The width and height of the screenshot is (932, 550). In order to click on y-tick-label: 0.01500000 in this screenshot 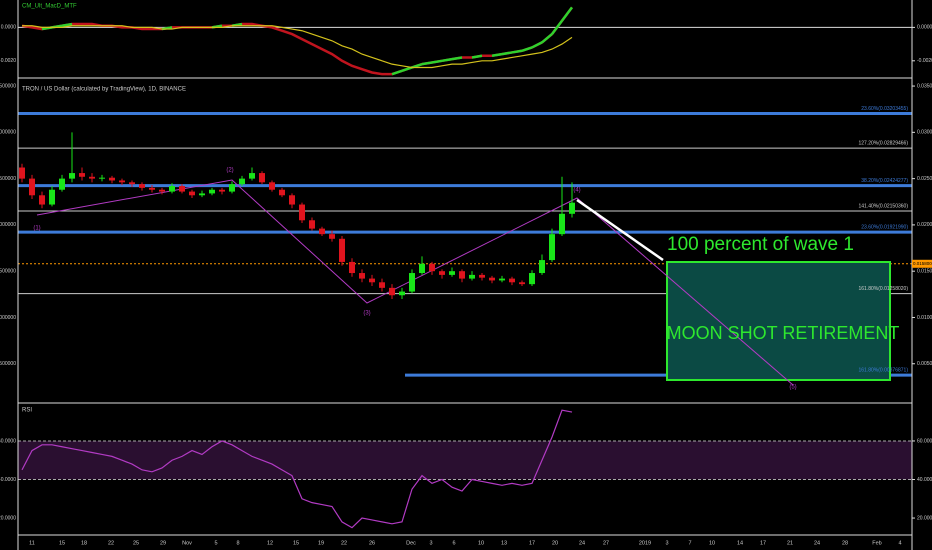, I will do `click(924, 272)`.